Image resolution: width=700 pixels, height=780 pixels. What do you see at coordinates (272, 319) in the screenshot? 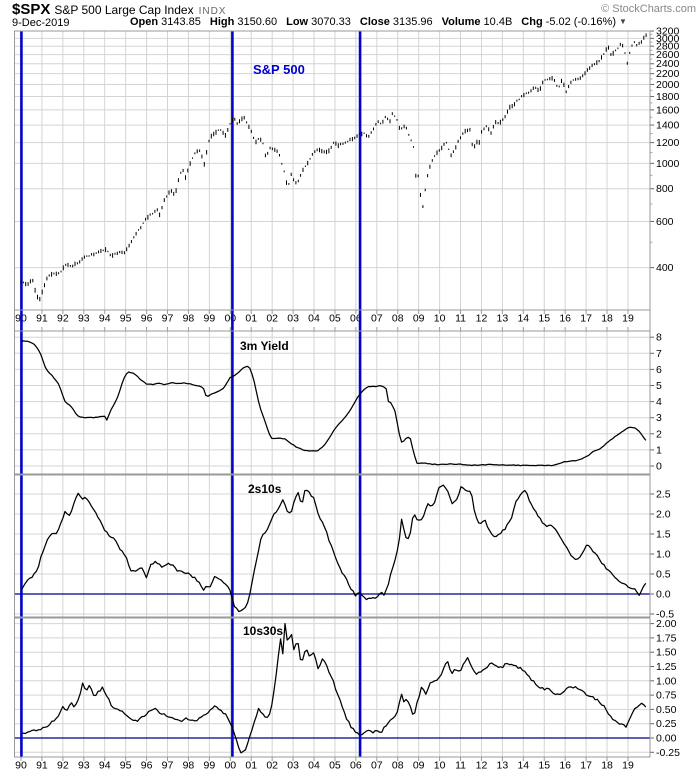
I see `x-tick-label: 02` at bounding box center [272, 319].